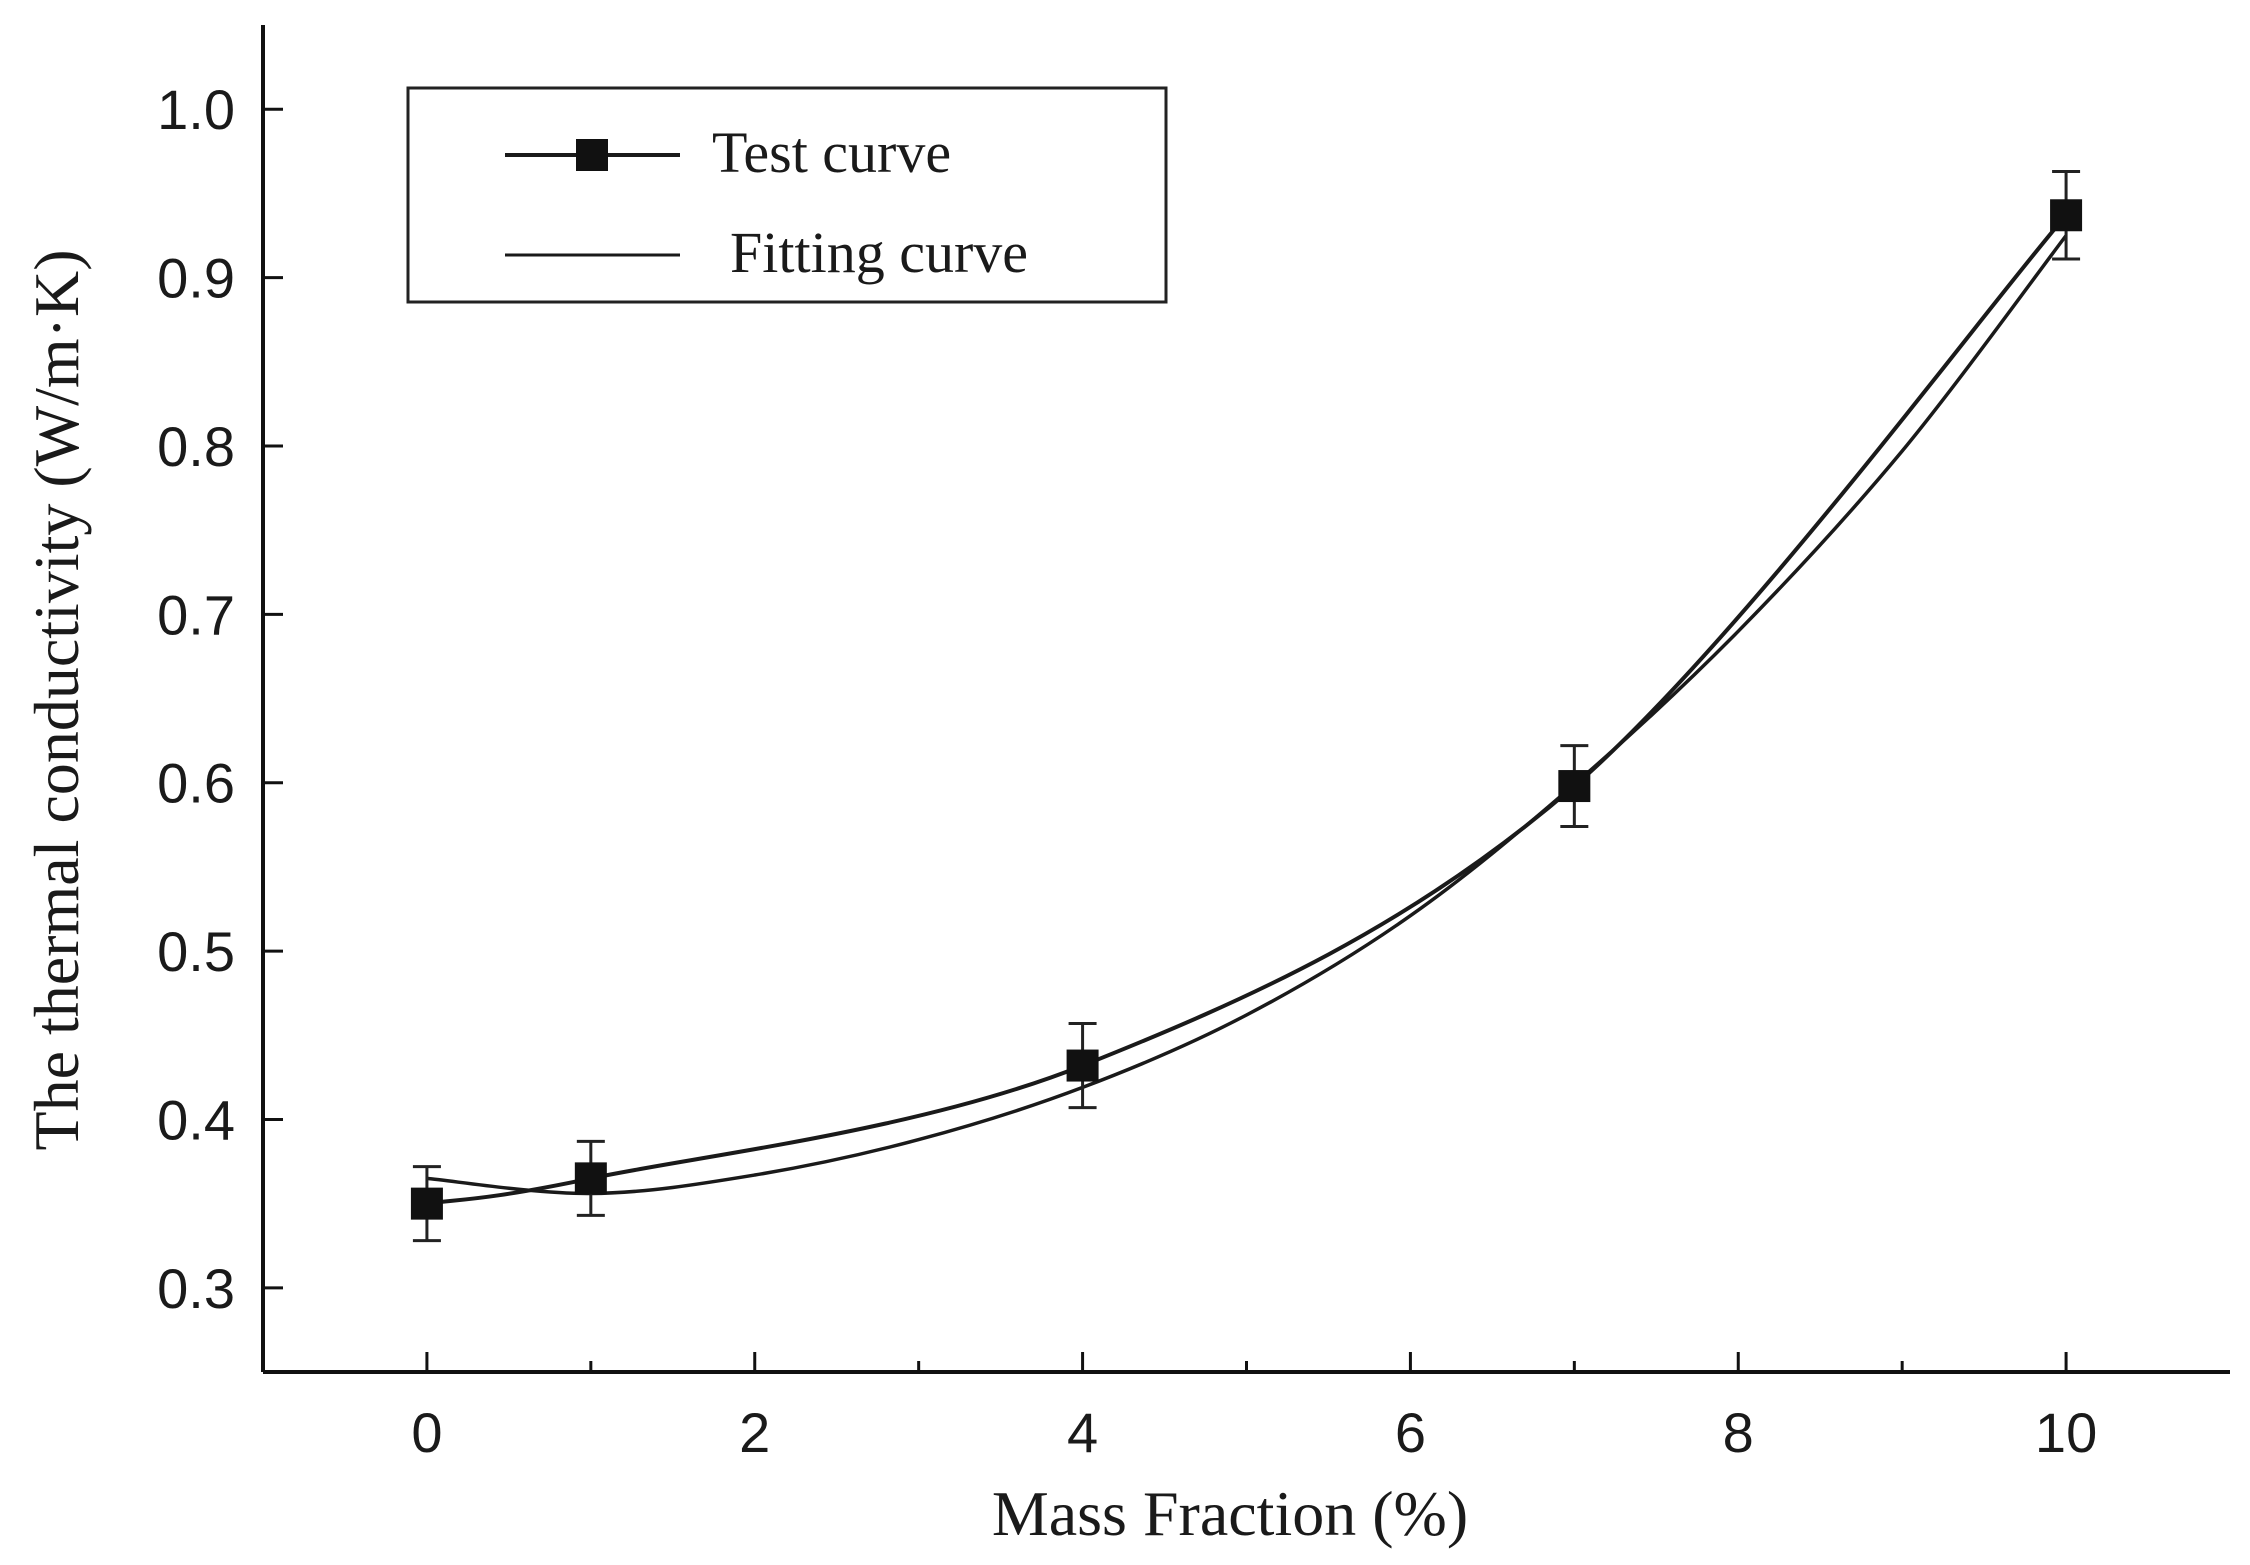 The image size is (2250, 1565). What do you see at coordinates (1410, 1432) in the screenshot?
I see `x-tick-label: 6` at bounding box center [1410, 1432].